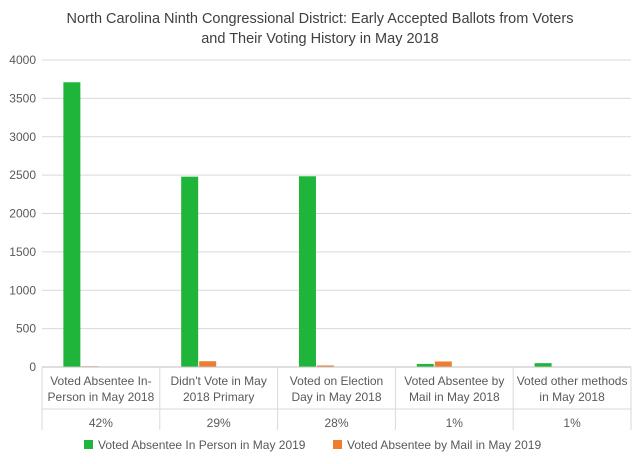  I want to click on x-category-label: Voted Absentee In-, so click(100, 381).